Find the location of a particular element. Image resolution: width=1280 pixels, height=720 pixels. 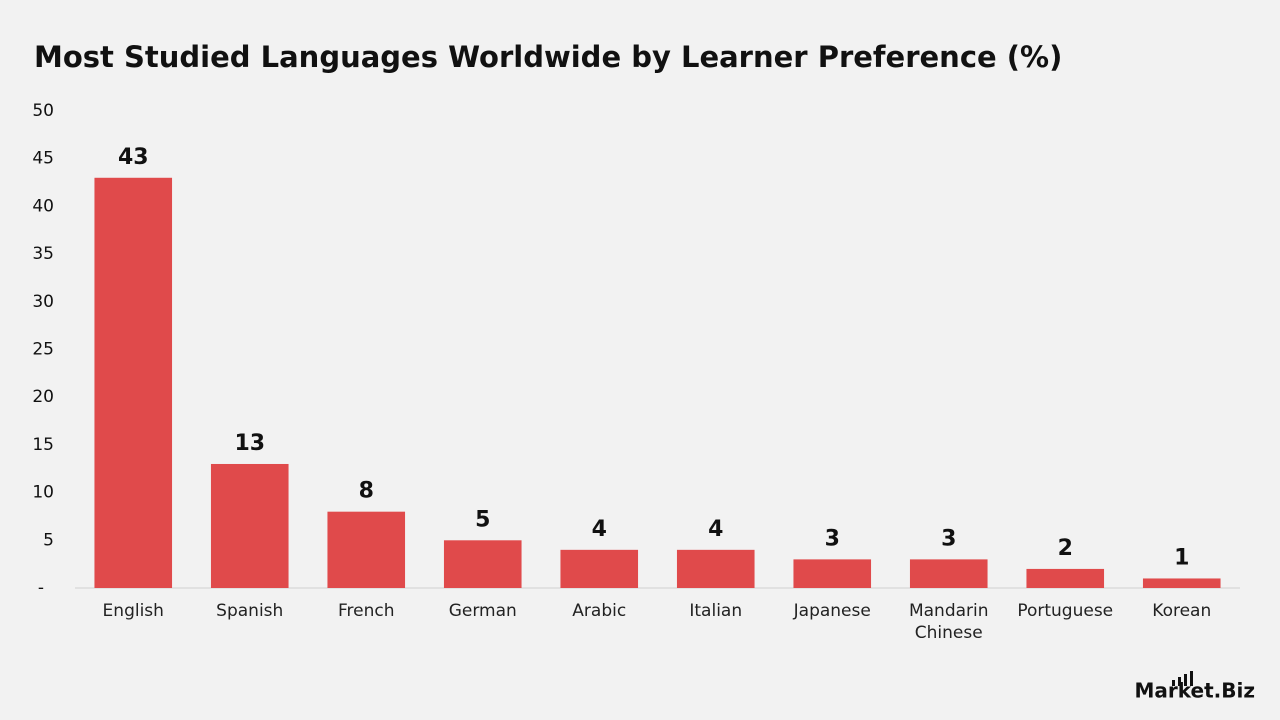

x-tick-label: German is located at coordinates (482, 611).